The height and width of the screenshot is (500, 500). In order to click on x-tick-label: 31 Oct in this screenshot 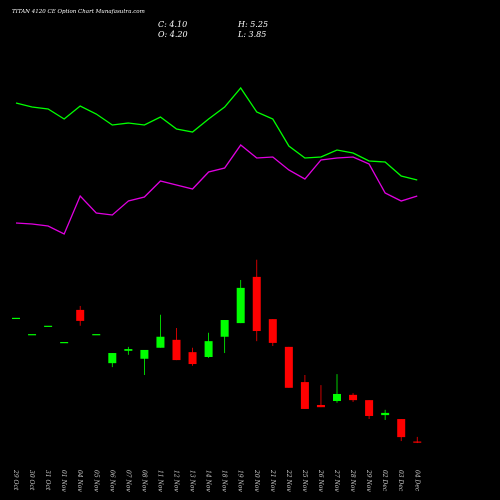, I will do `click(47, 480)`.